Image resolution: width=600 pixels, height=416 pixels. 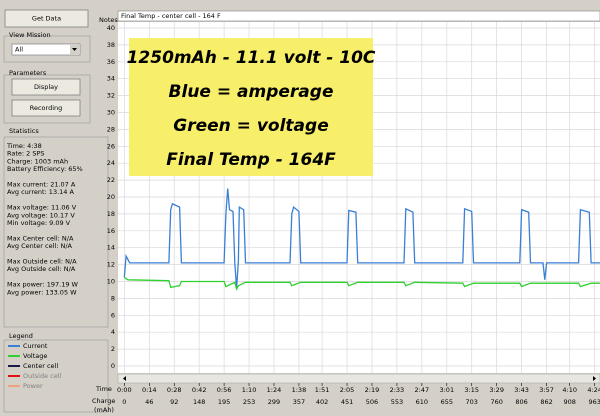 What do you see at coordinates (422, 402) in the screenshot?
I see `charge-tick-label: 610` at bounding box center [422, 402].